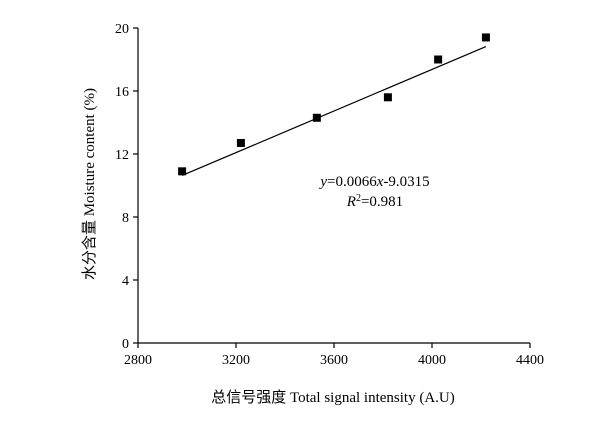 This screenshot has height=427, width=600. Describe the element at coordinates (125, 344) in the screenshot. I see `y-tick-label: 0` at that location.